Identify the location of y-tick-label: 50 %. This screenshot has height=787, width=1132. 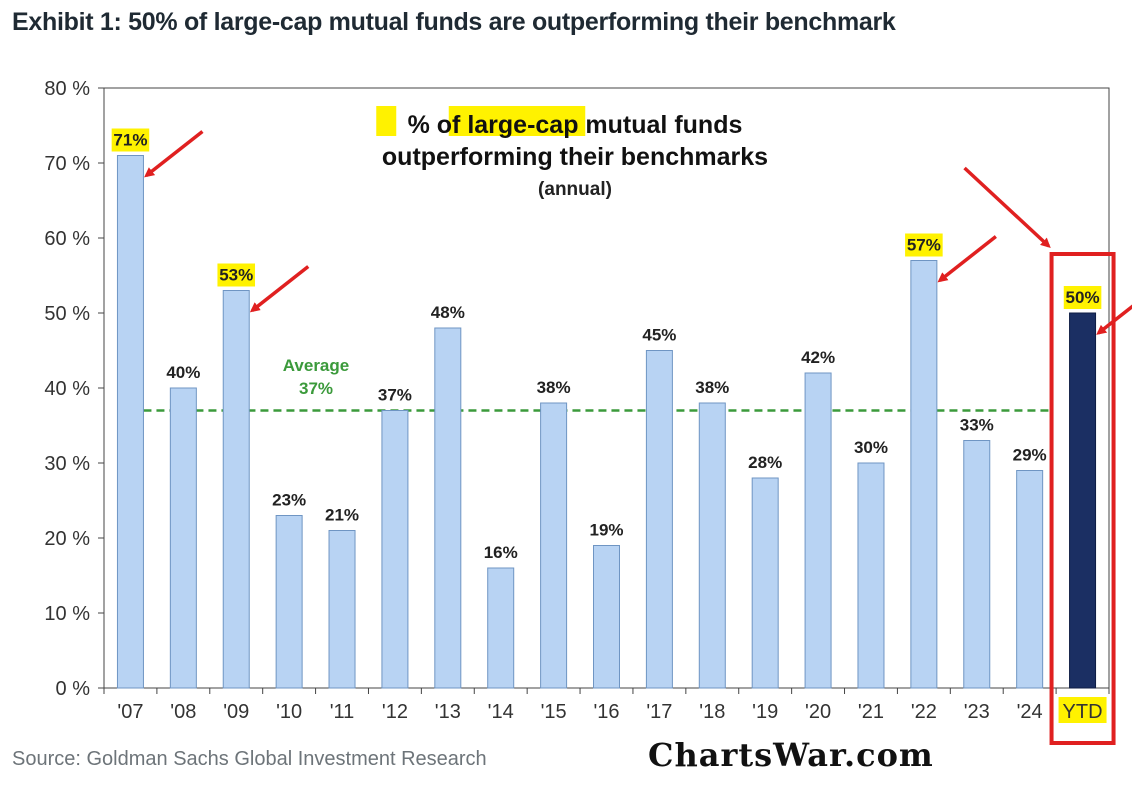
(67, 314).